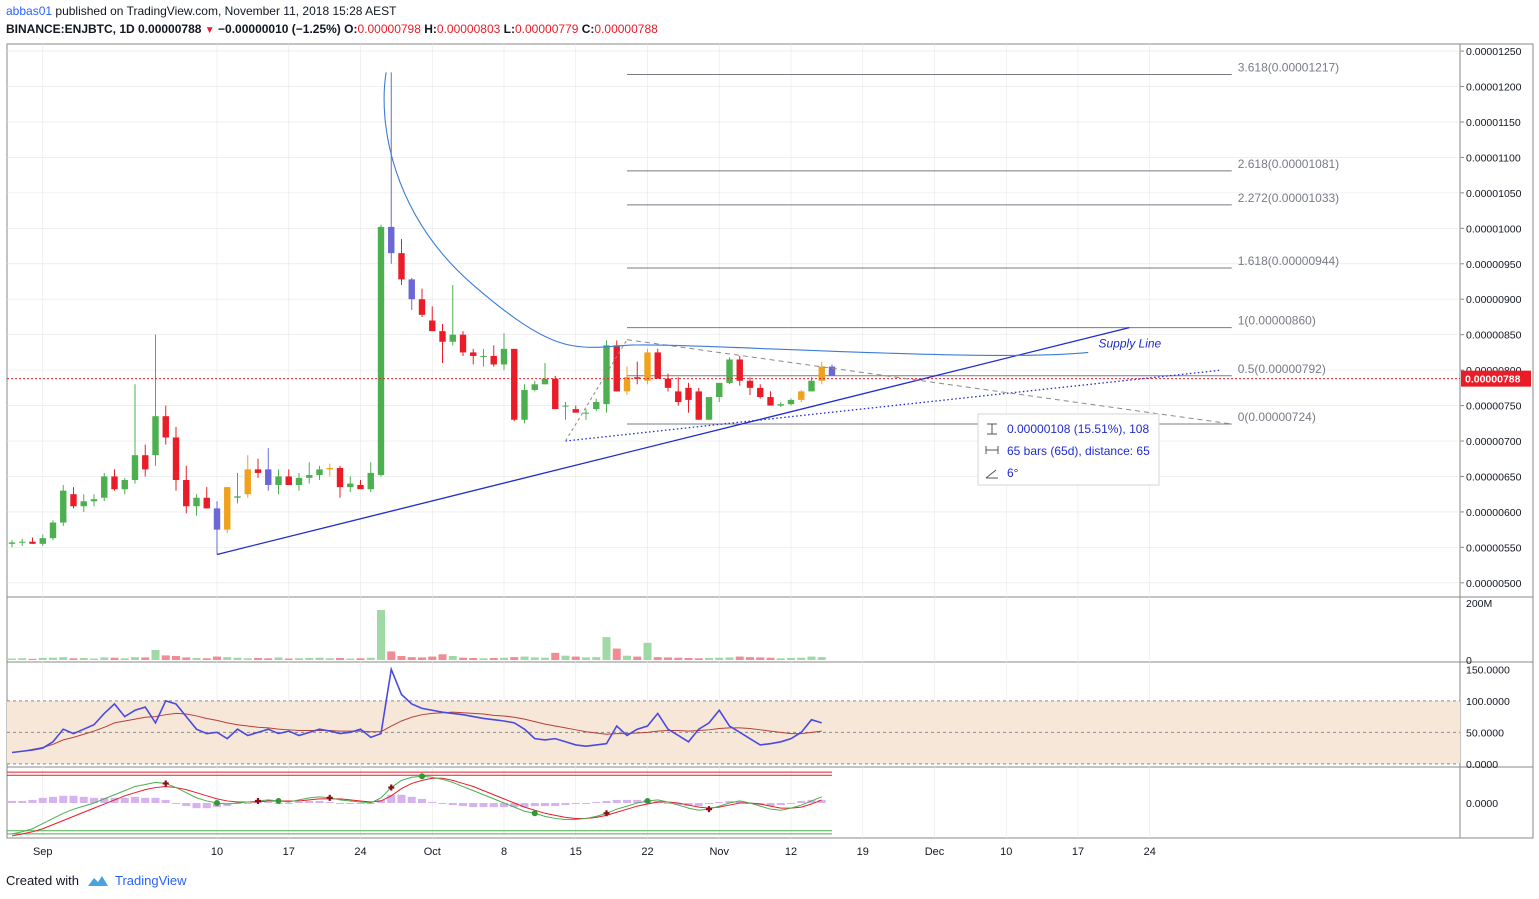  What do you see at coordinates (416, 732) in the screenshot?
I see `rsi-ma-line` at bounding box center [416, 732].